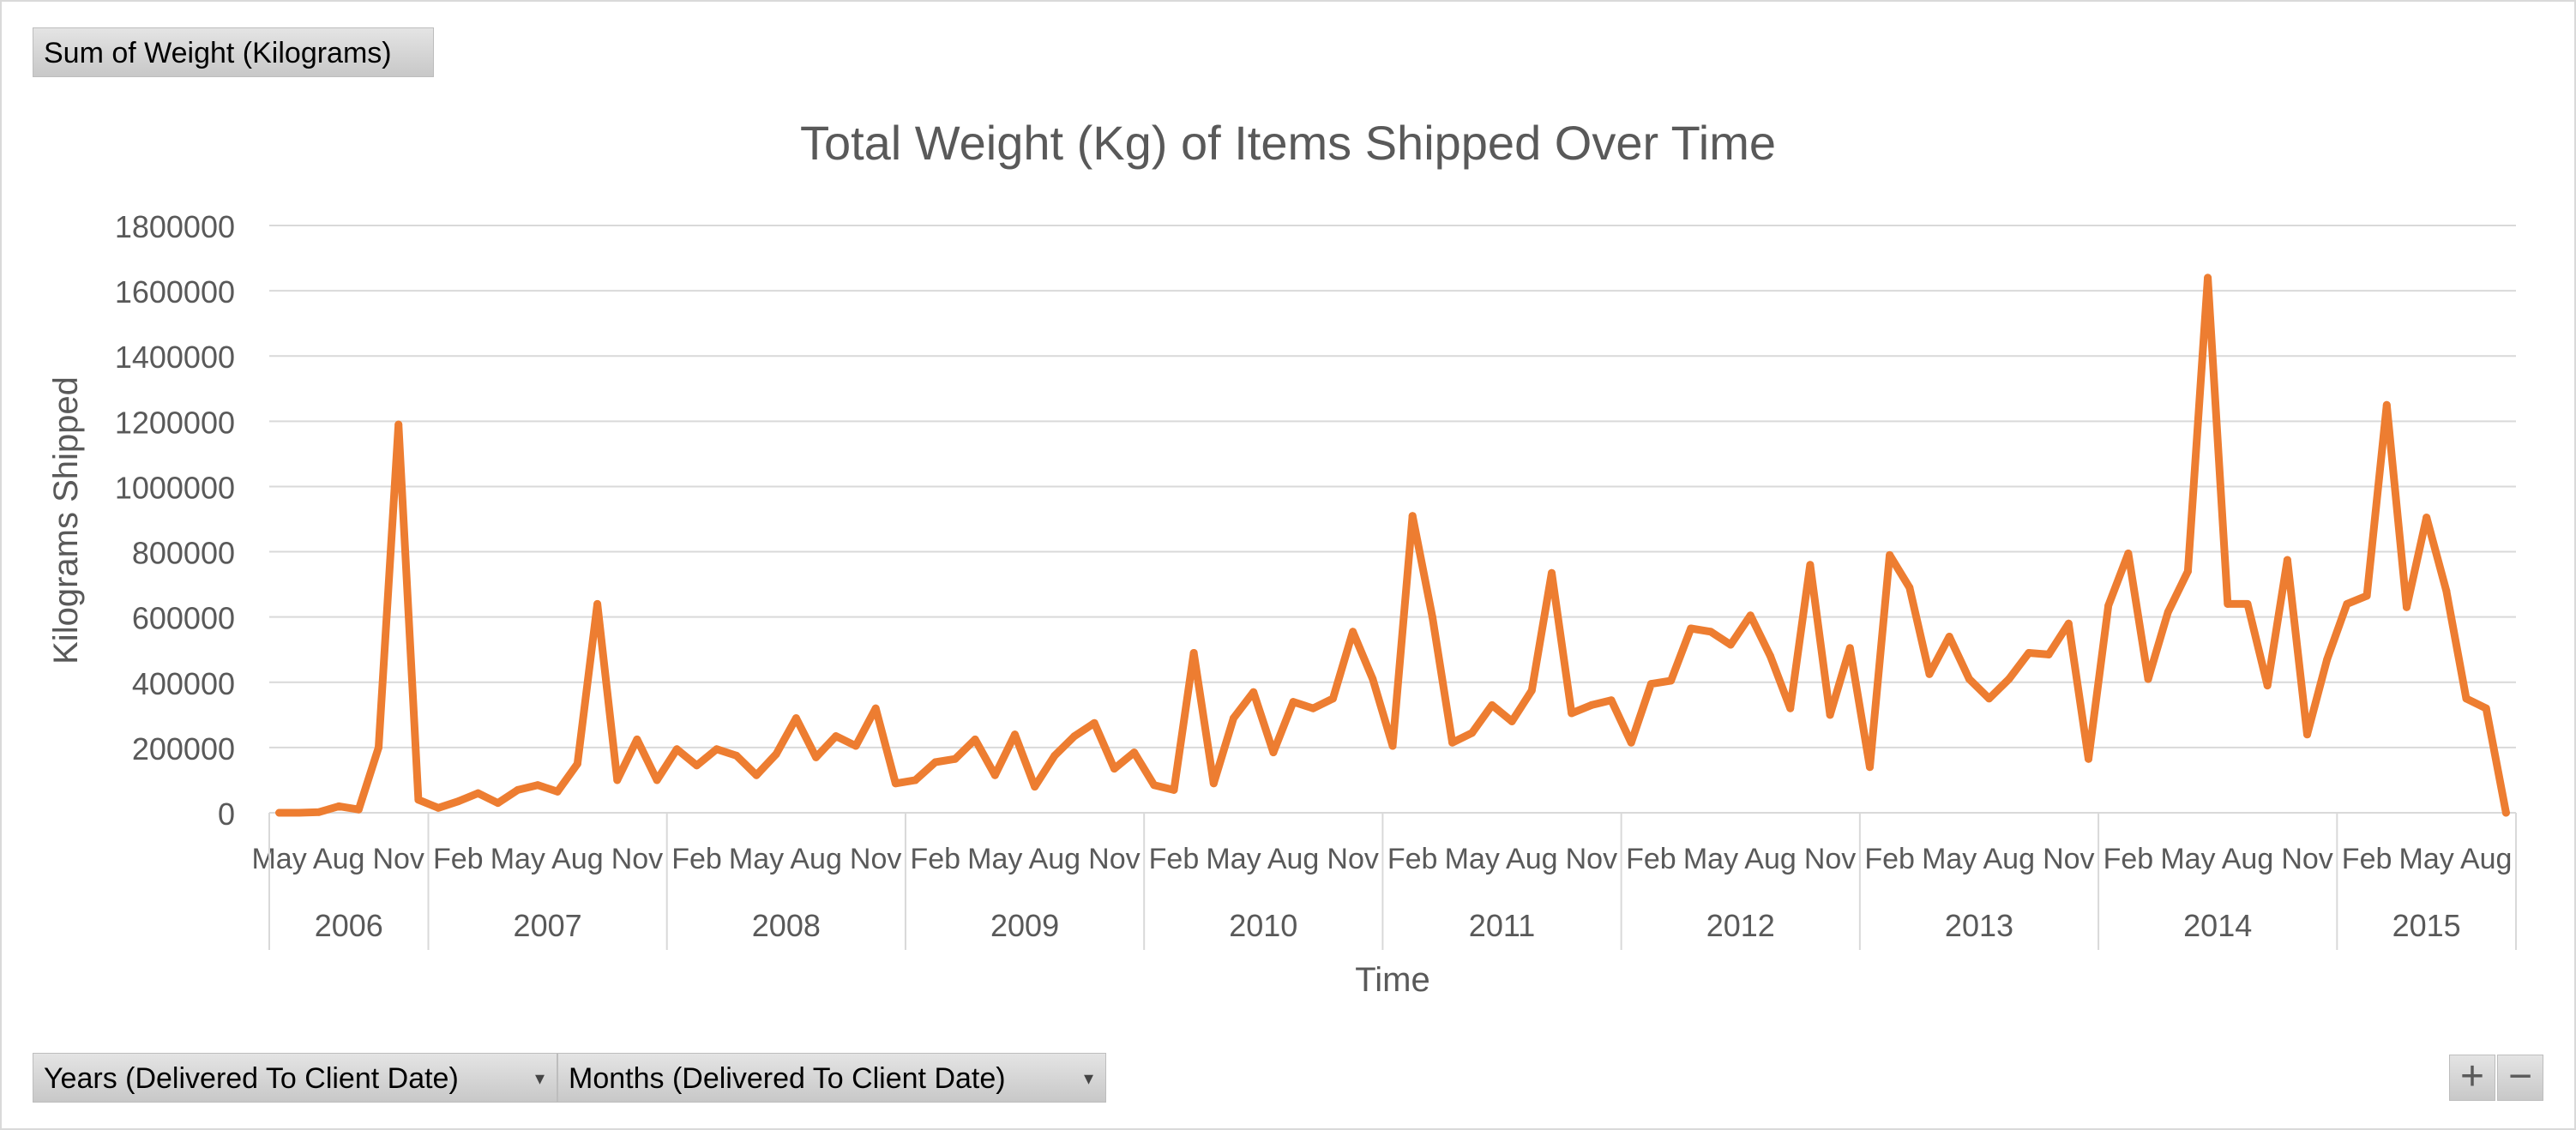 Image resolution: width=2576 pixels, height=1130 pixels. Describe the element at coordinates (1502, 925) in the screenshot. I see `x-year-label: 2011` at that location.